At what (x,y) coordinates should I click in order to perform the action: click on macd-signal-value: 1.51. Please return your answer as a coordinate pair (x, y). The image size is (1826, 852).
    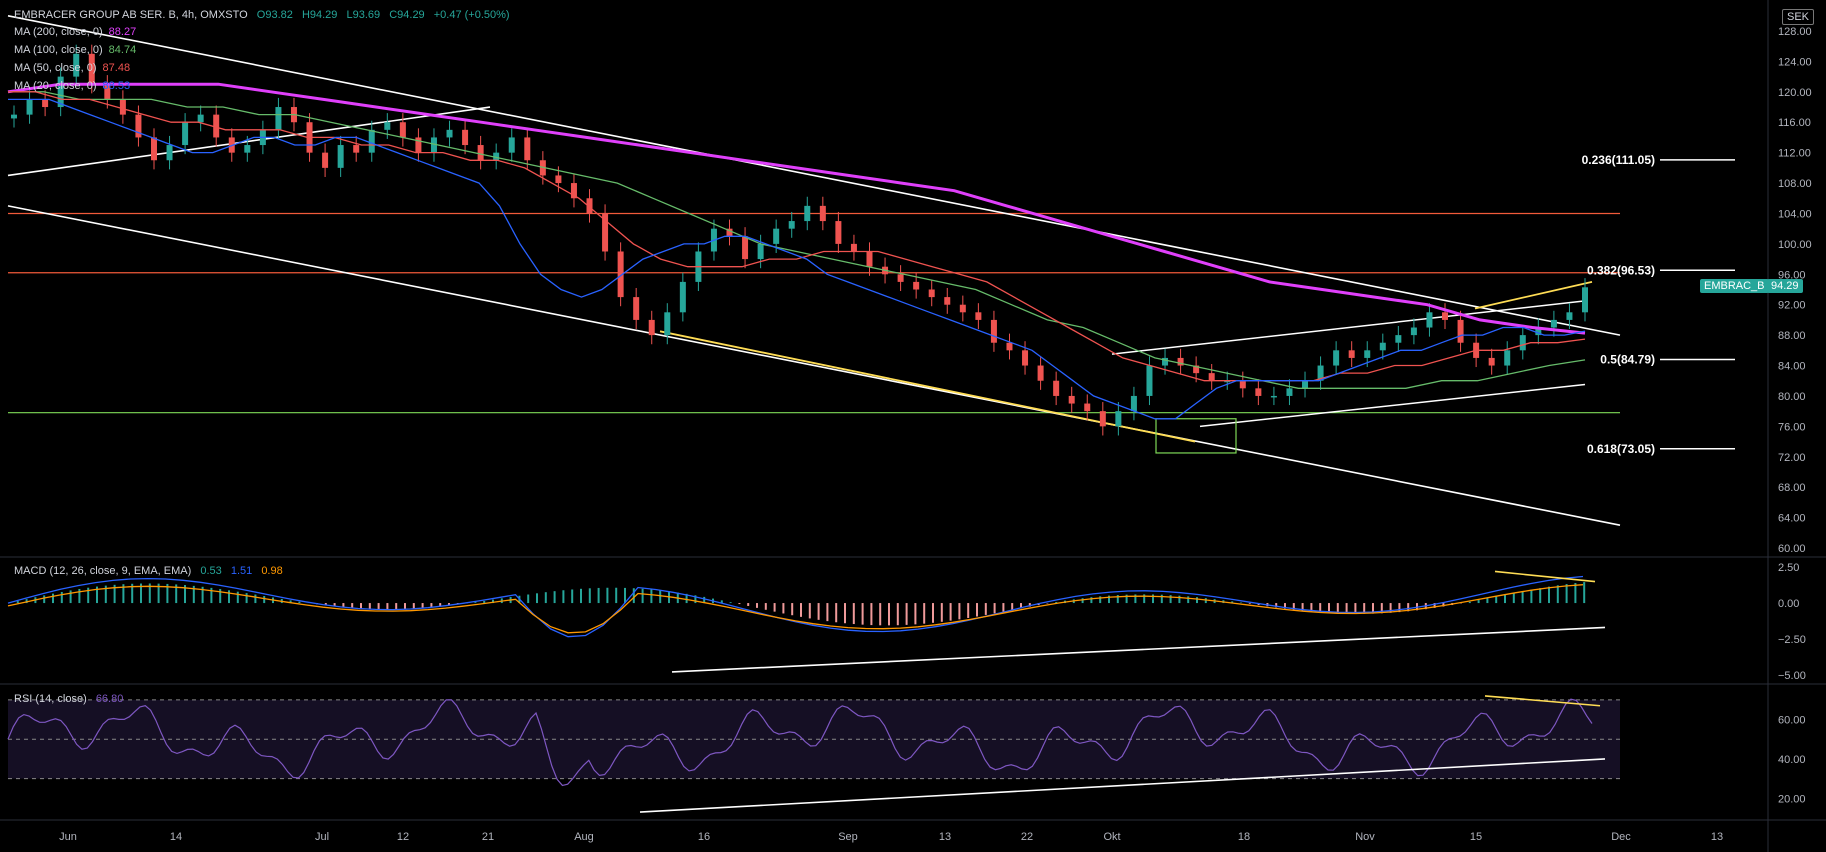
    Looking at the image, I should click on (241, 571).